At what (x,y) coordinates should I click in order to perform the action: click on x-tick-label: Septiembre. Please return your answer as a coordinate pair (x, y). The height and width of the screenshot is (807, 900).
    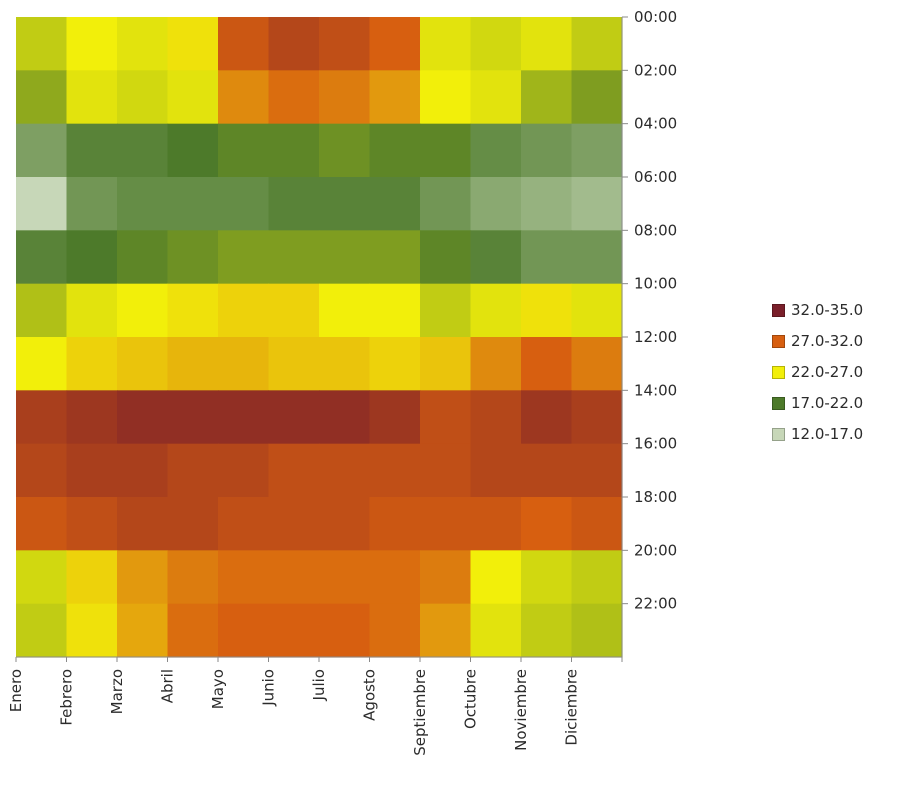
    Looking at the image, I should click on (420, 712).